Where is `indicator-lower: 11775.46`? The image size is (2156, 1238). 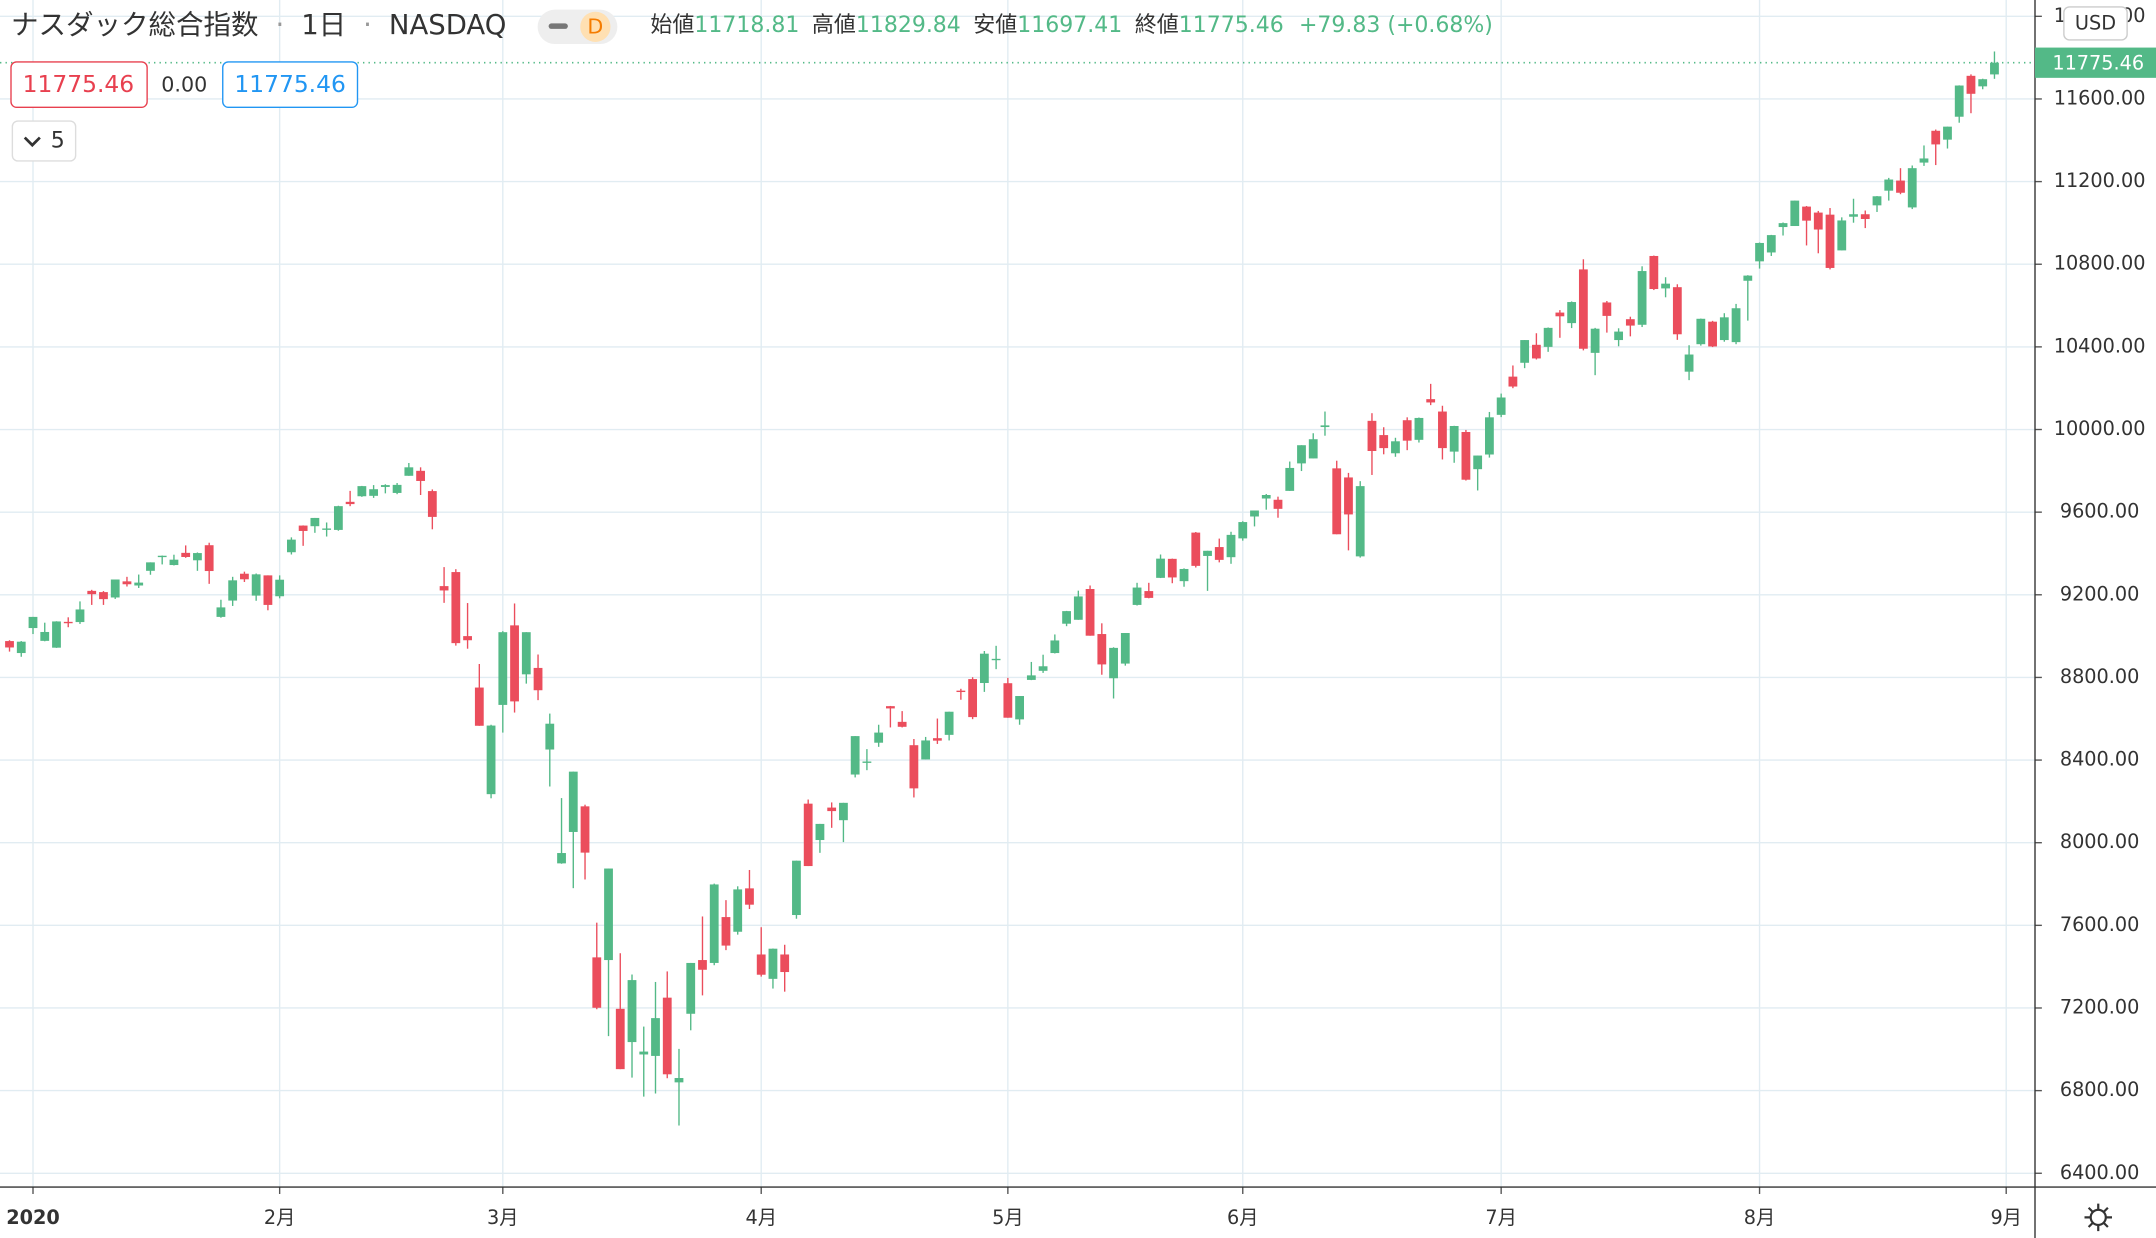
indicator-lower: 11775.46 is located at coordinates (289, 84).